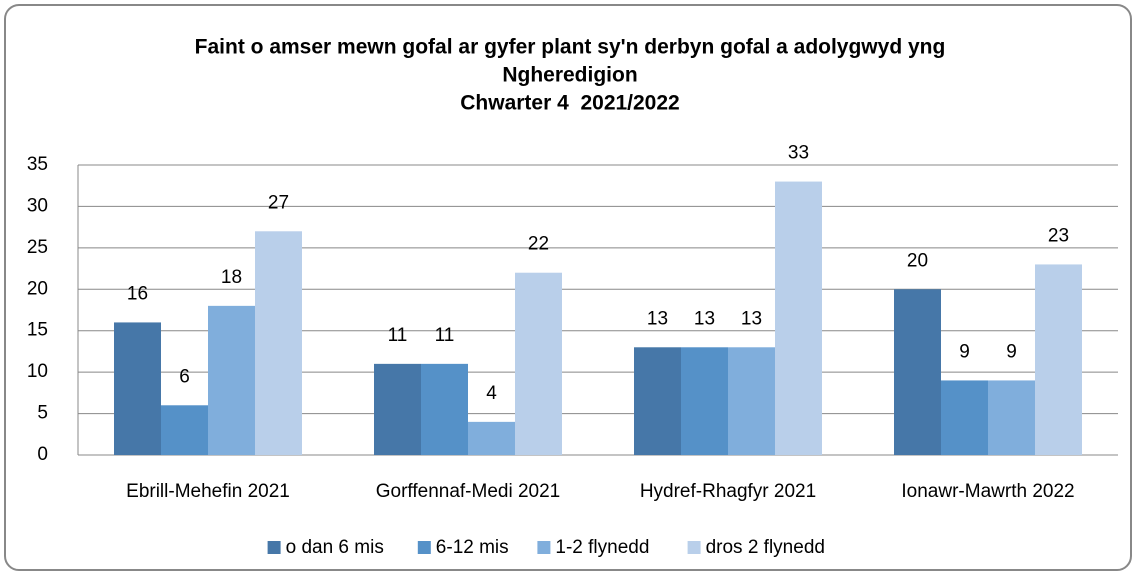  Describe the element at coordinates (37, 288) in the screenshot. I see `y-tick-label: 20` at that location.